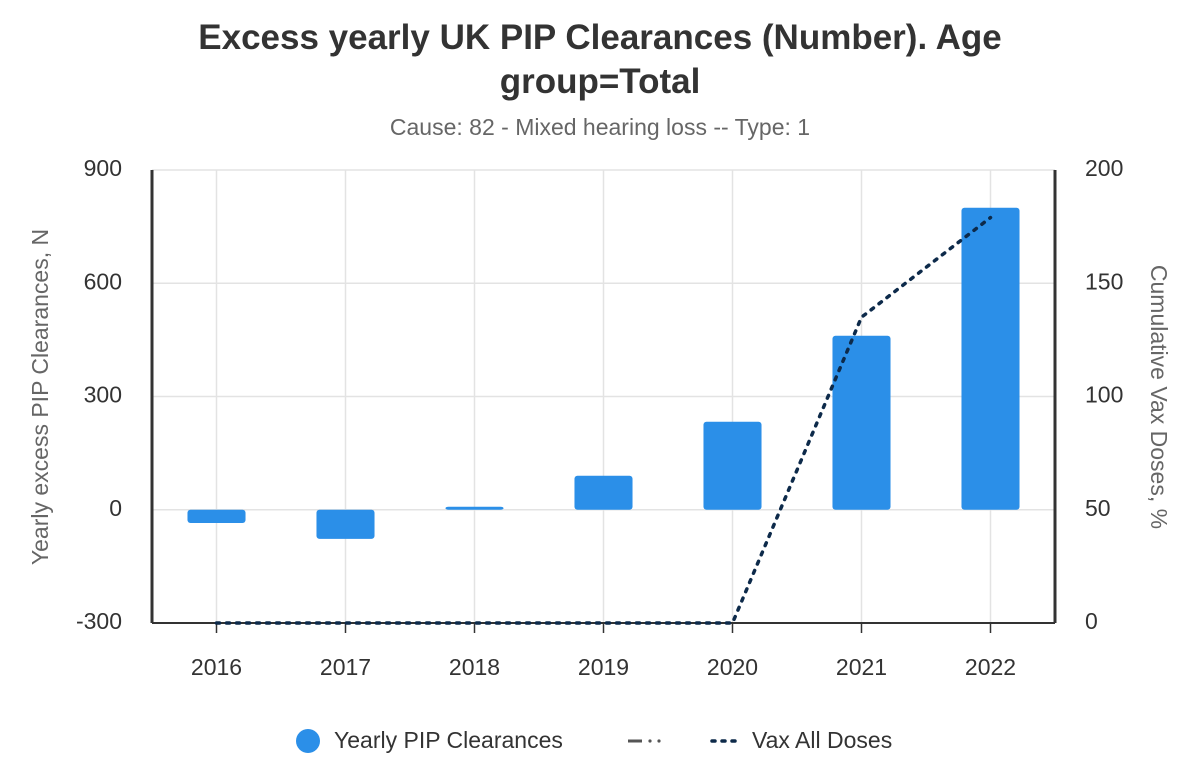 This screenshot has width=1200, height=757. I want to click on legend-label: Vax All Doses, so click(822, 740).